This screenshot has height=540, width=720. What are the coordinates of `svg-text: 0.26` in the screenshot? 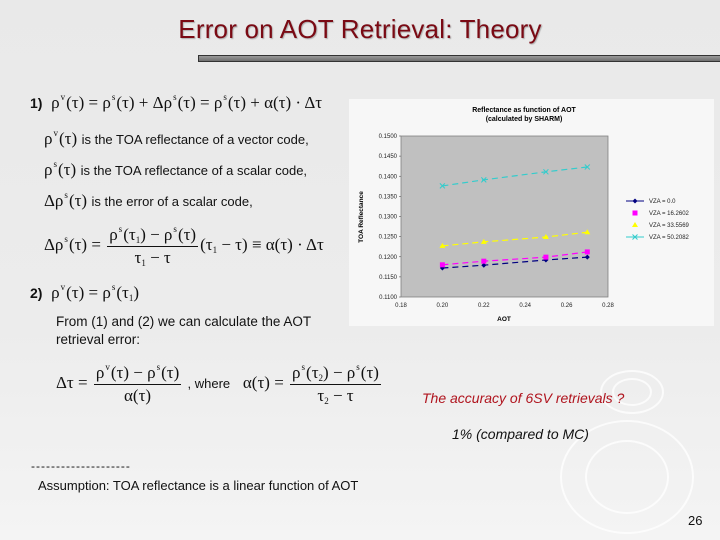 It's located at (567, 306).